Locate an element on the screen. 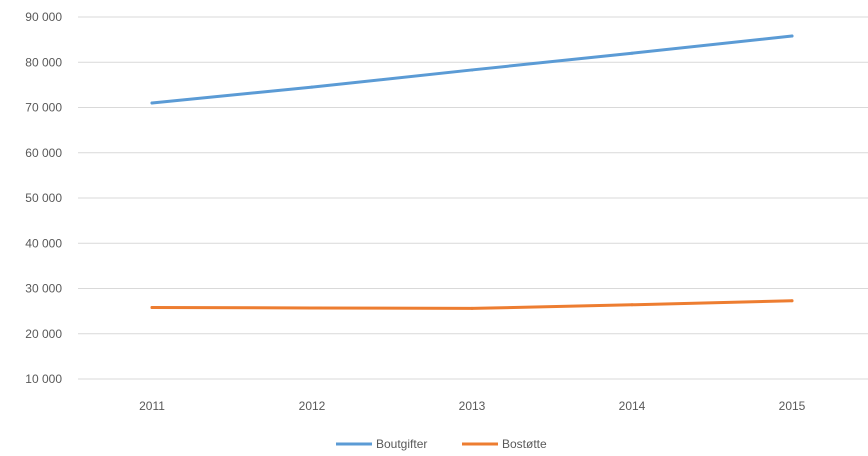 The width and height of the screenshot is (868, 456). legend: Boutgifter Bostøtte is located at coordinates (441, 444).